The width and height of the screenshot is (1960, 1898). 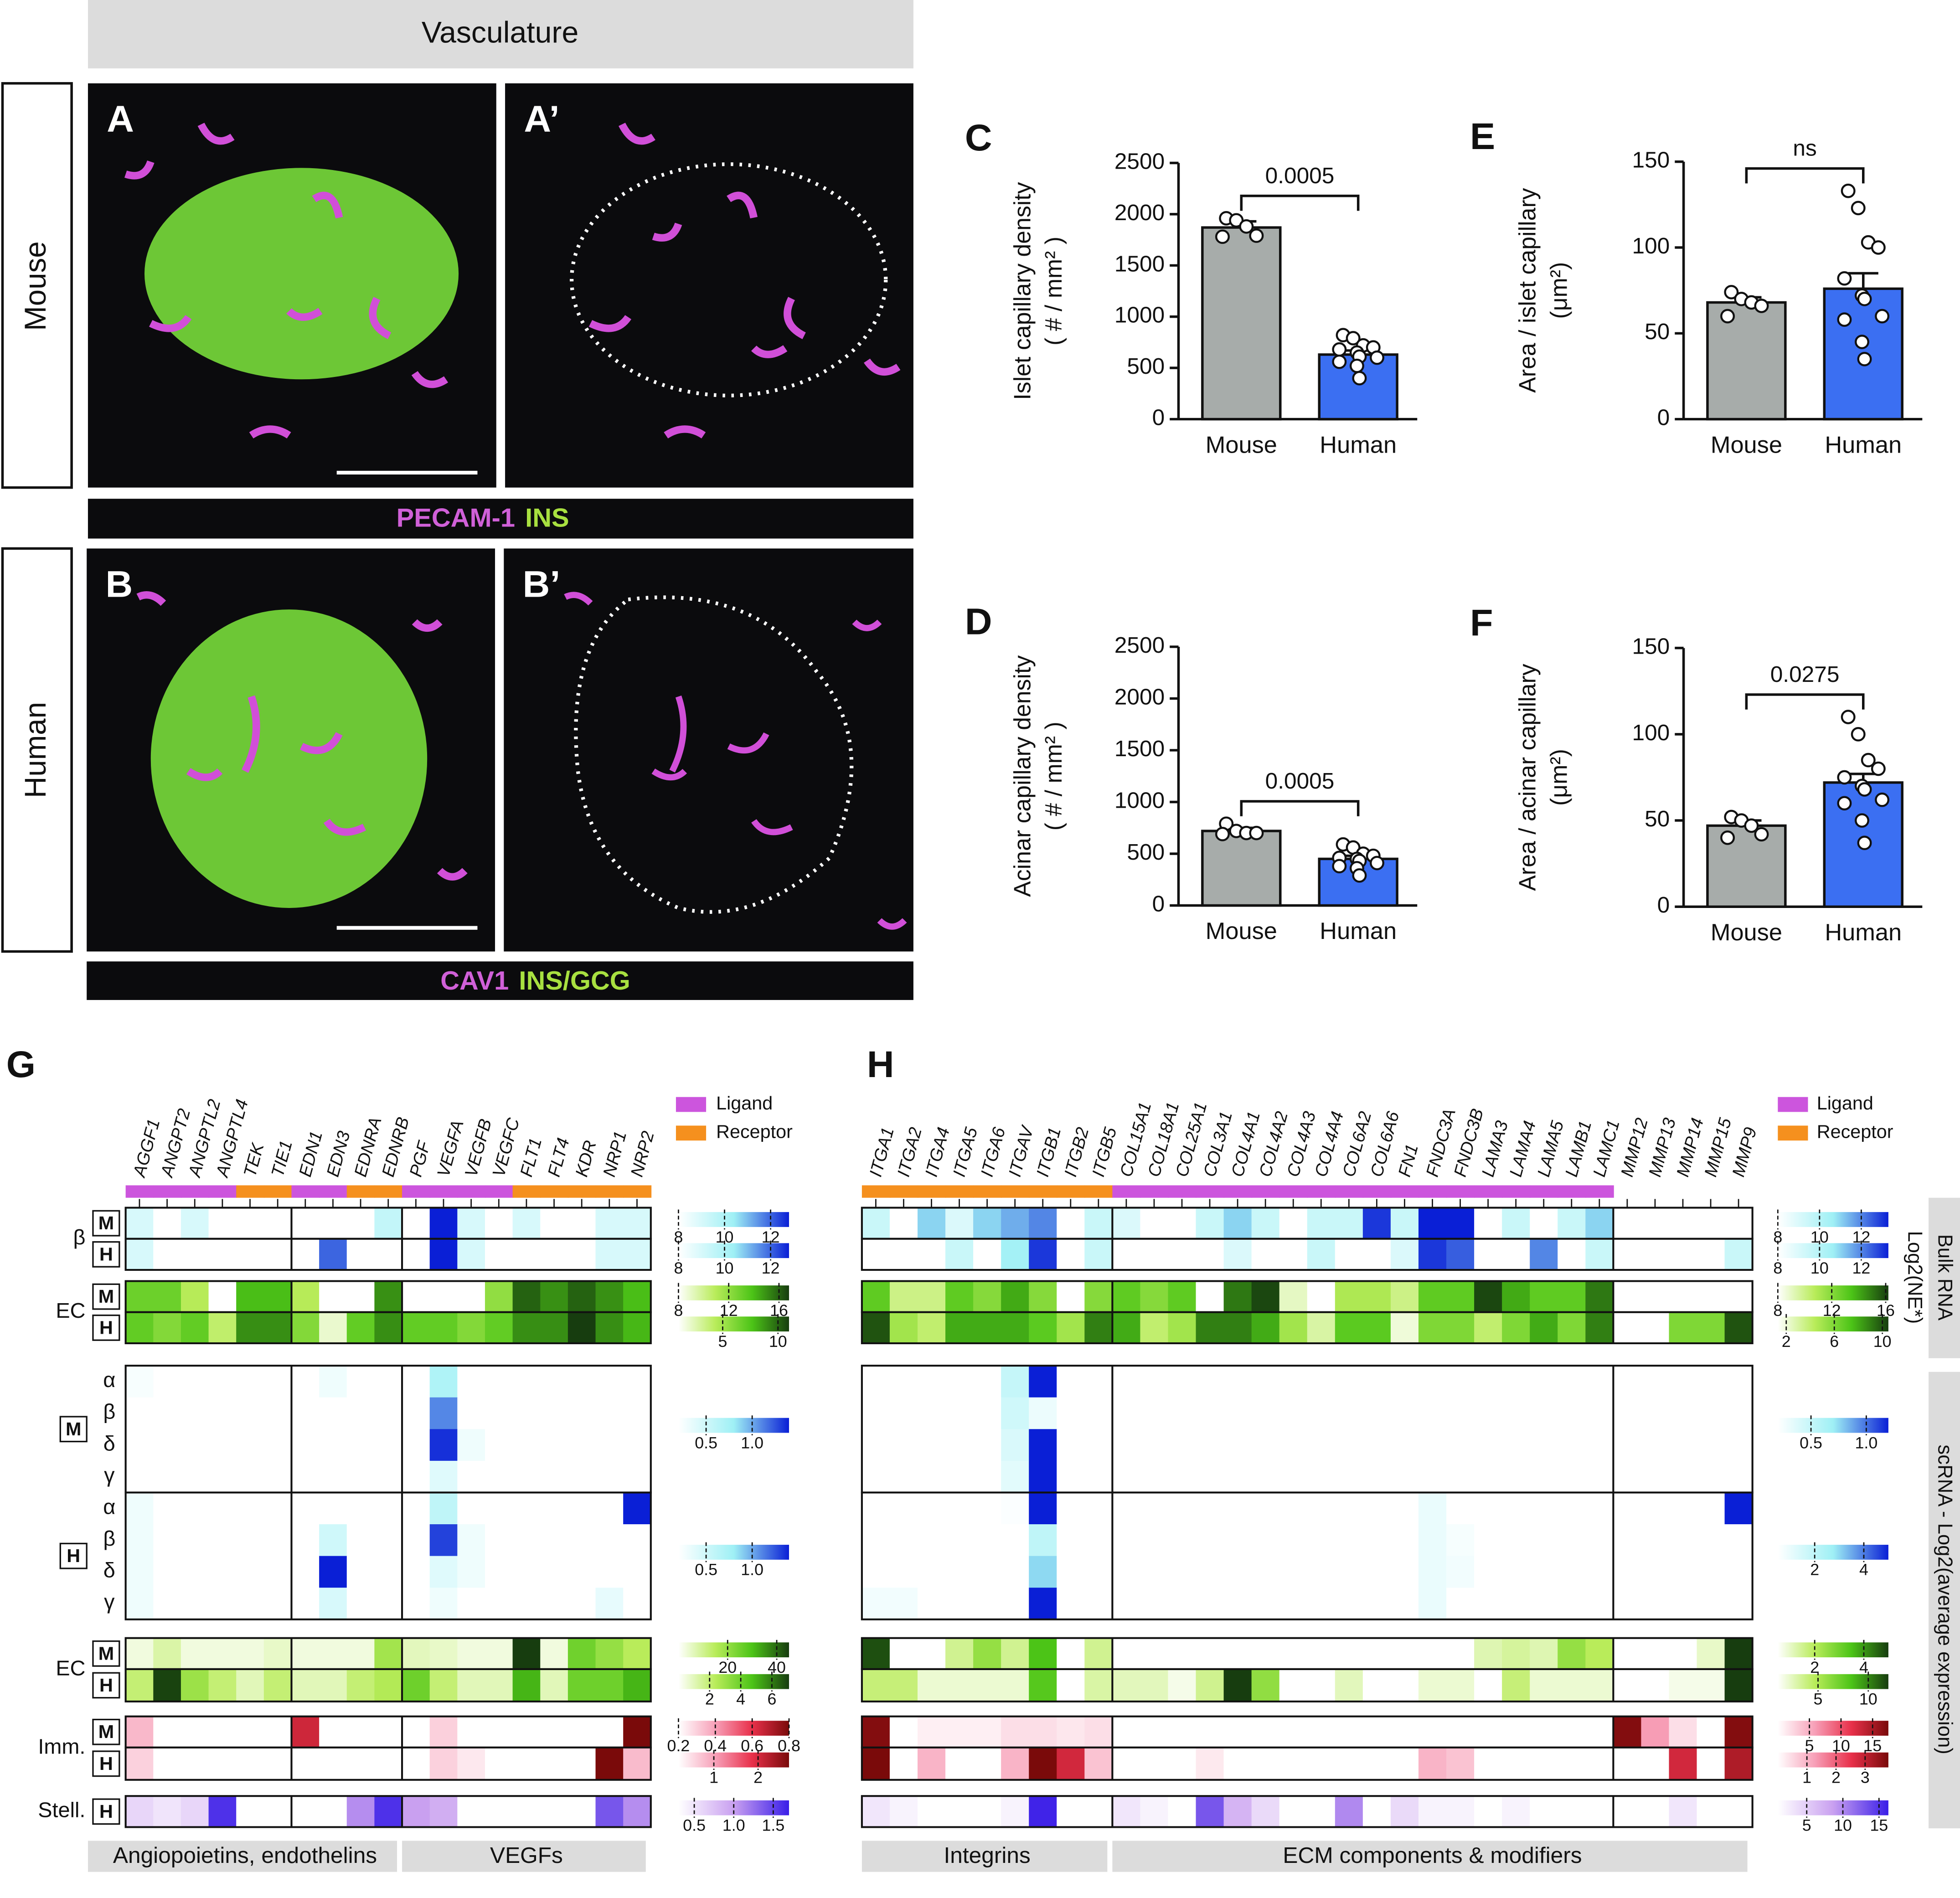 I want to click on colorbar-tick-label: 5, so click(x=1809, y=1746).